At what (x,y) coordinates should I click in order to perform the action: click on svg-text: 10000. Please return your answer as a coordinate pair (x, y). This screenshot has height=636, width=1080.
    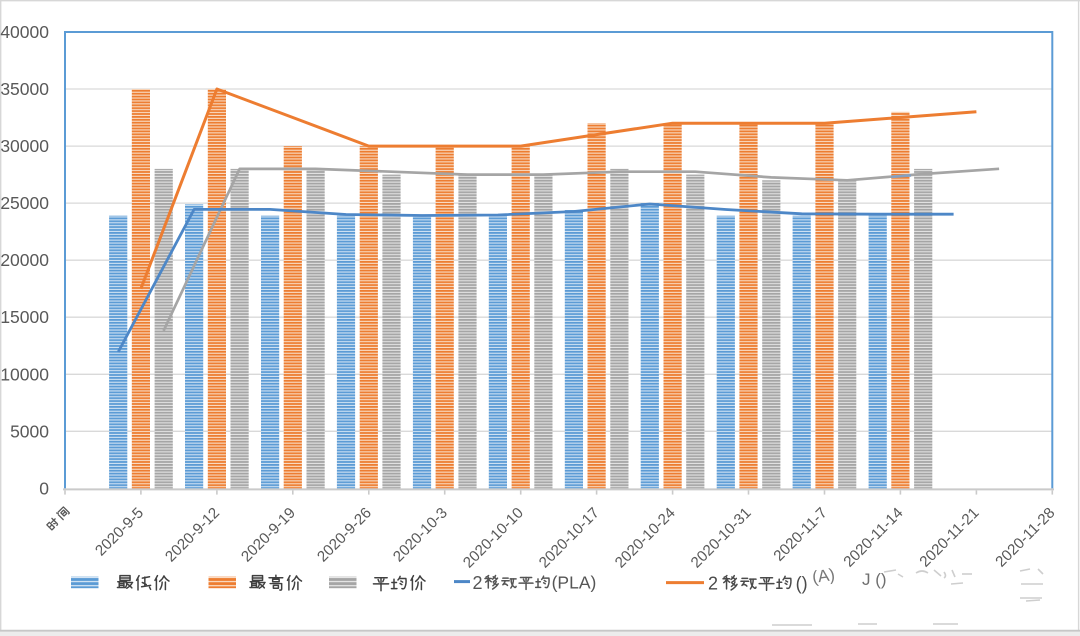
    Looking at the image, I should click on (24, 374).